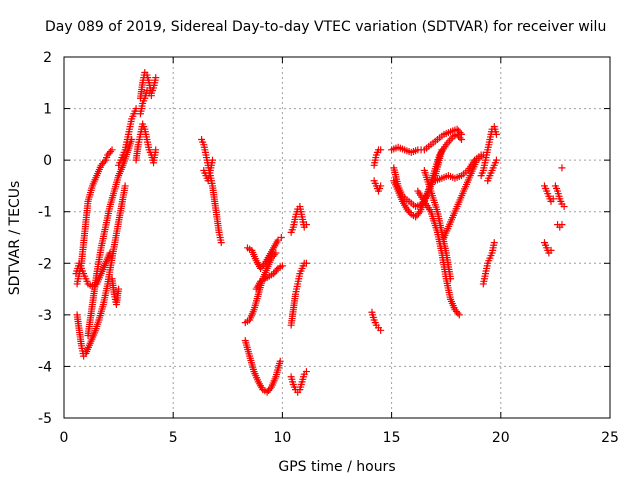  What do you see at coordinates (45, 213) in the screenshot?
I see `y-tick-label: -1` at bounding box center [45, 213].